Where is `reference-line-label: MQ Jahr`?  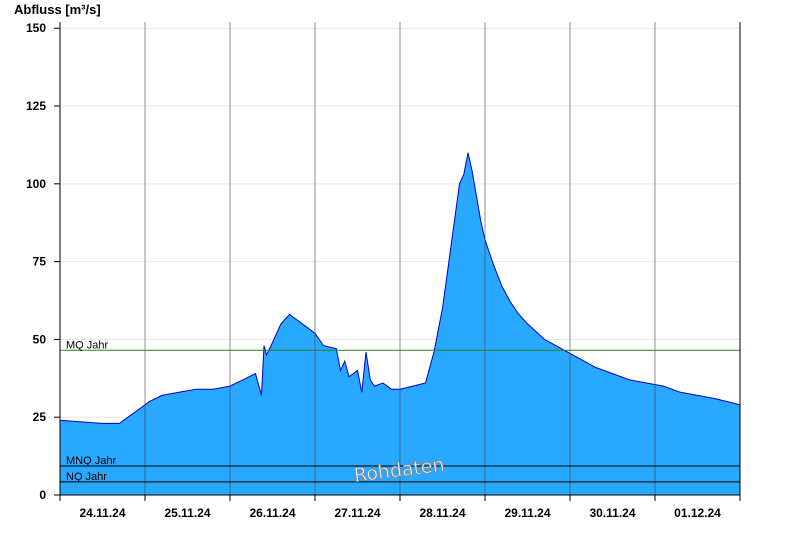 reference-line-label: MQ Jahr is located at coordinates (87, 345).